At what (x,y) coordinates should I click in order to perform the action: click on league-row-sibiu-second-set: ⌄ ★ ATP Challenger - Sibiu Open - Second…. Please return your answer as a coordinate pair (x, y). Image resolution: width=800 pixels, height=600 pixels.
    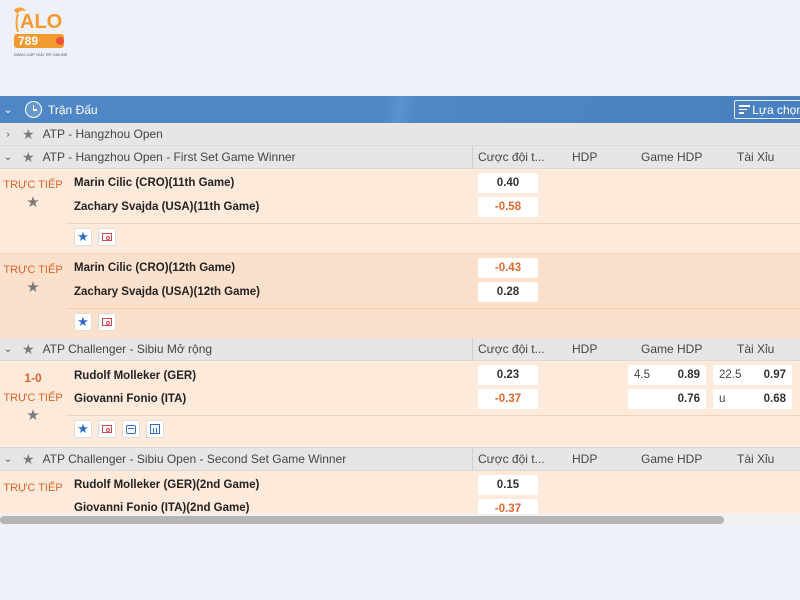
    Looking at the image, I should click on (400, 459).